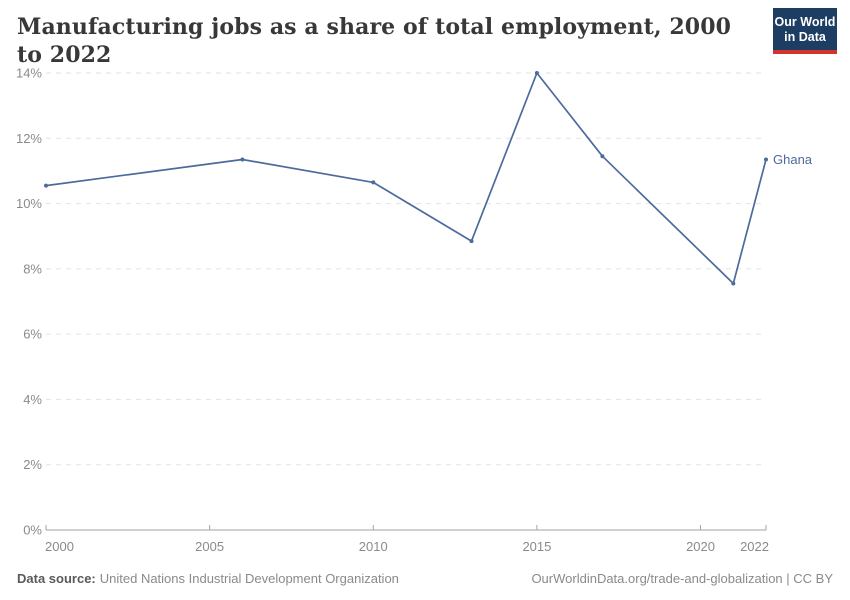  What do you see at coordinates (32, 464) in the screenshot?
I see `y-tick-label: 2%` at bounding box center [32, 464].